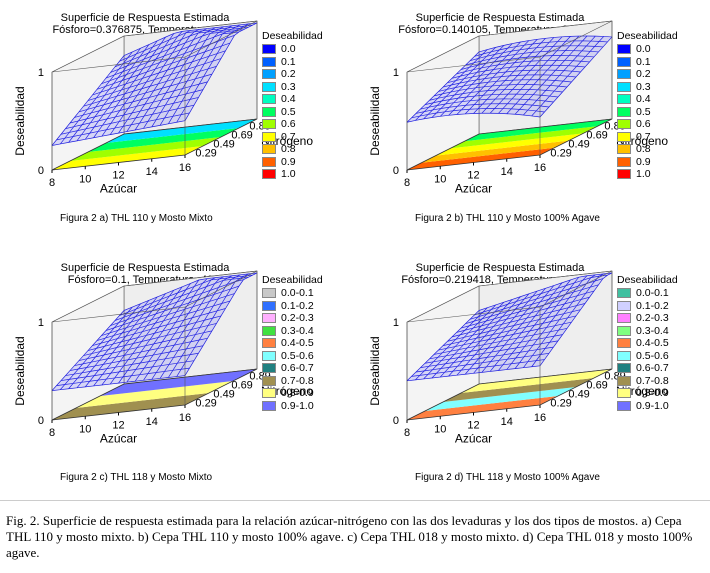 This screenshot has width=710, height=573. What do you see at coordinates (647, 306) in the screenshot?
I see `legend-item: 0.1-0.2` at bounding box center [647, 306].